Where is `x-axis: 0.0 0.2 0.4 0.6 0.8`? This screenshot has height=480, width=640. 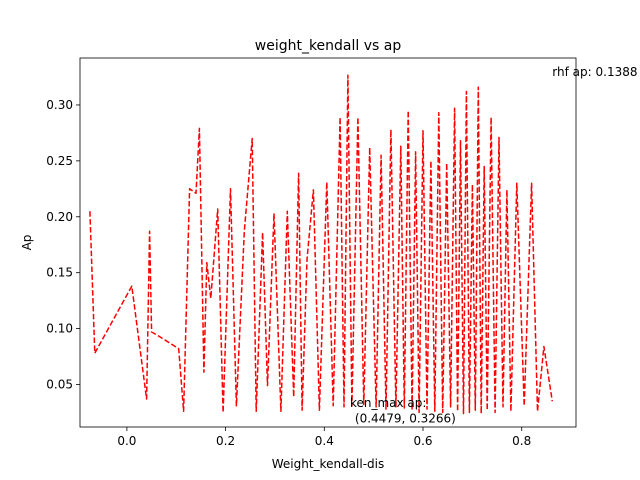
x-axis: 0.0 0.2 0.4 0.6 0.8 is located at coordinates (324, 437).